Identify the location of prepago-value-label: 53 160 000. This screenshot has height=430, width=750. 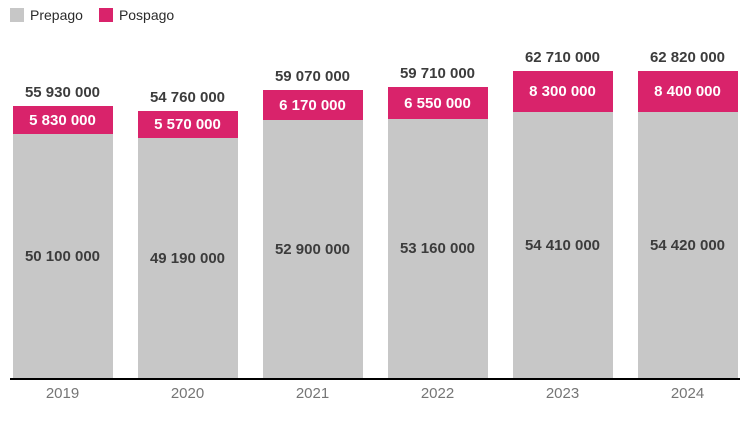
(437, 248).